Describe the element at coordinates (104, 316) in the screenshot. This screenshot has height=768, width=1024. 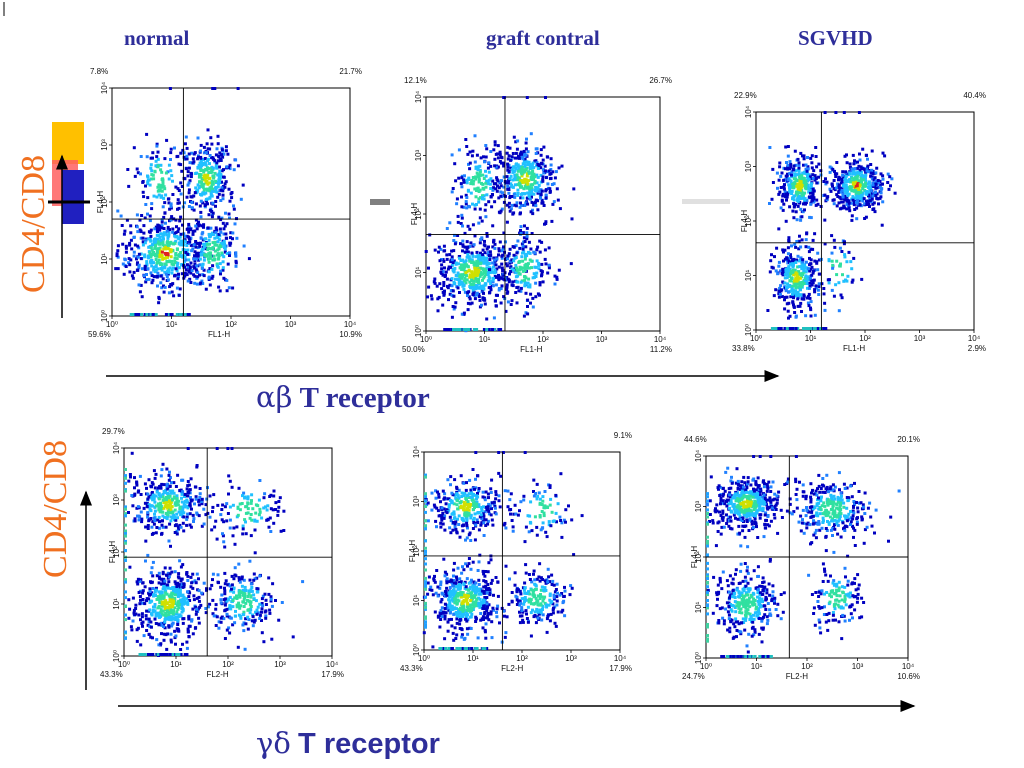
I see `y-tick-label: 10⁰` at that location.